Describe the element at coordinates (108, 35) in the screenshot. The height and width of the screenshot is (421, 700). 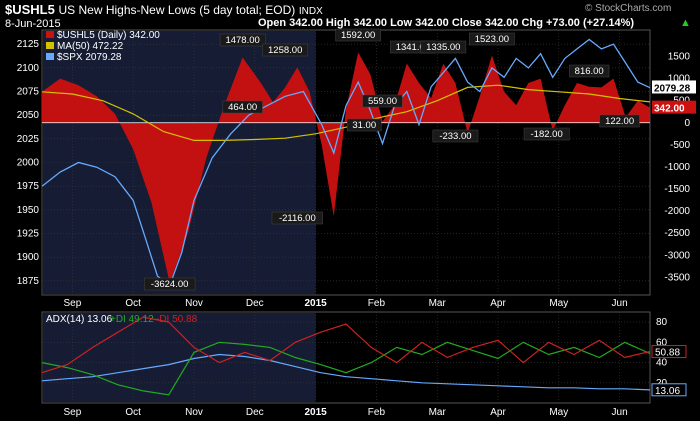
I see `legend-entry: $USHL5 (Daily) 342.00` at that location.